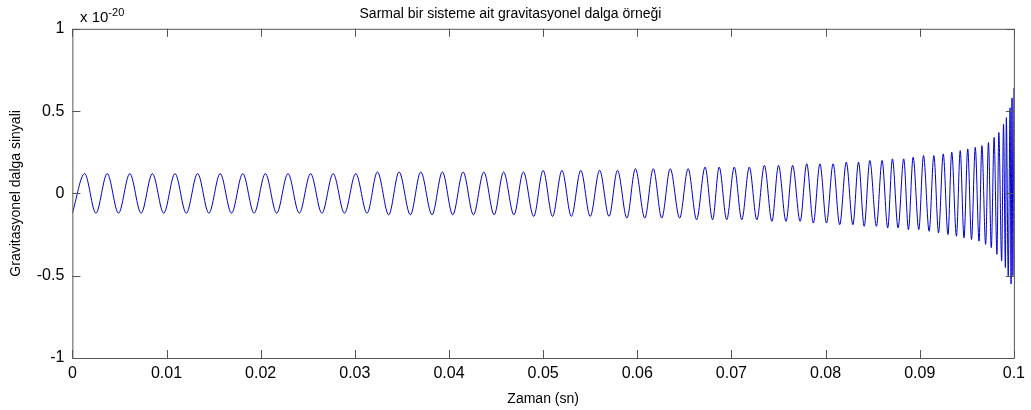  Describe the element at coordinates (50, 275) in the screenshot. I see `y-tick-label: -0.5` at that location.